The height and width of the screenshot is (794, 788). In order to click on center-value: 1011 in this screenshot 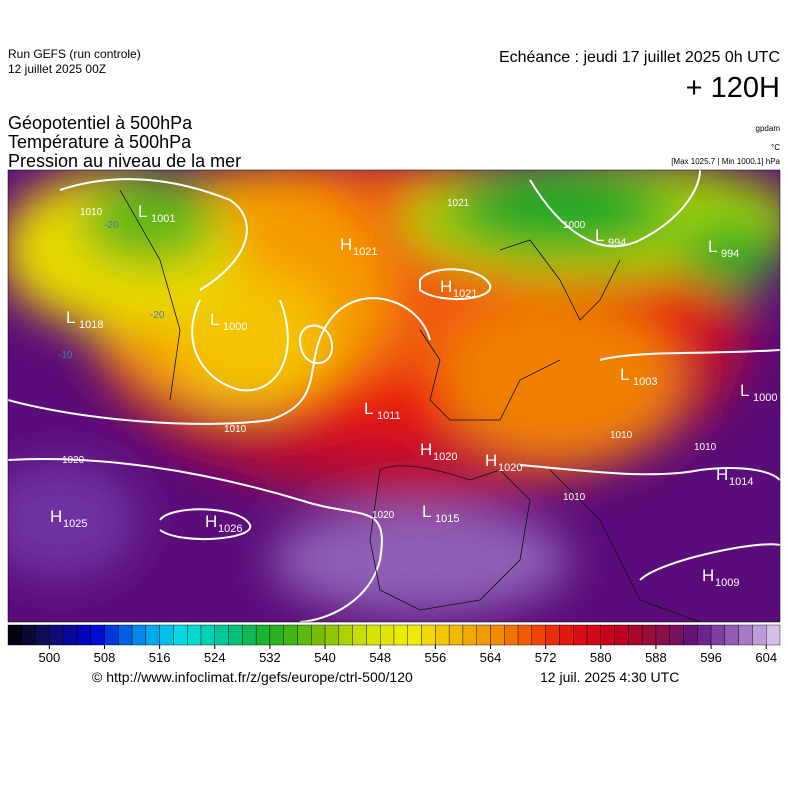, I will do `click(389, 416)`.